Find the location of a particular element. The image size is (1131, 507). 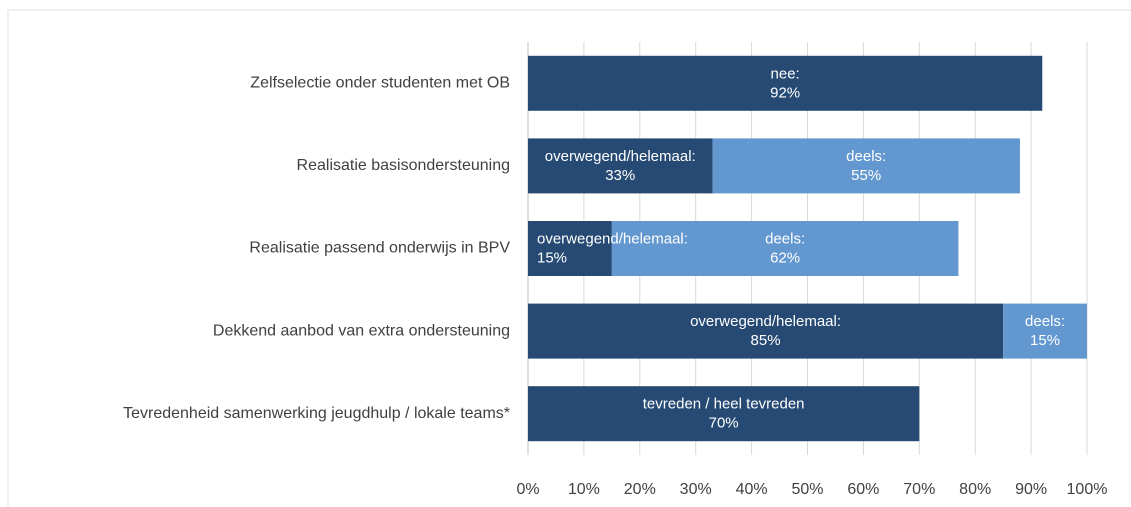

category-label: Realisatie passend onderwijs in BPV is located at coordinates (379, 248).